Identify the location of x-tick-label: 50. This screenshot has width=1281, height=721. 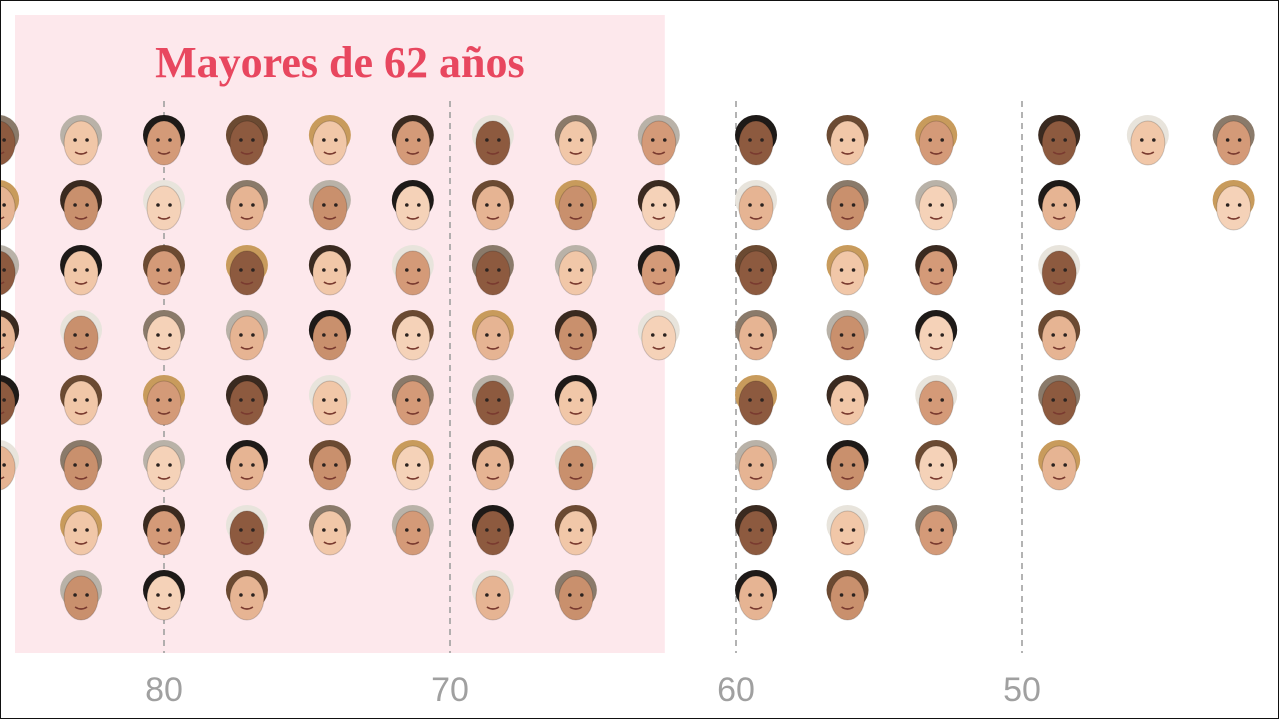
(1022, 690).